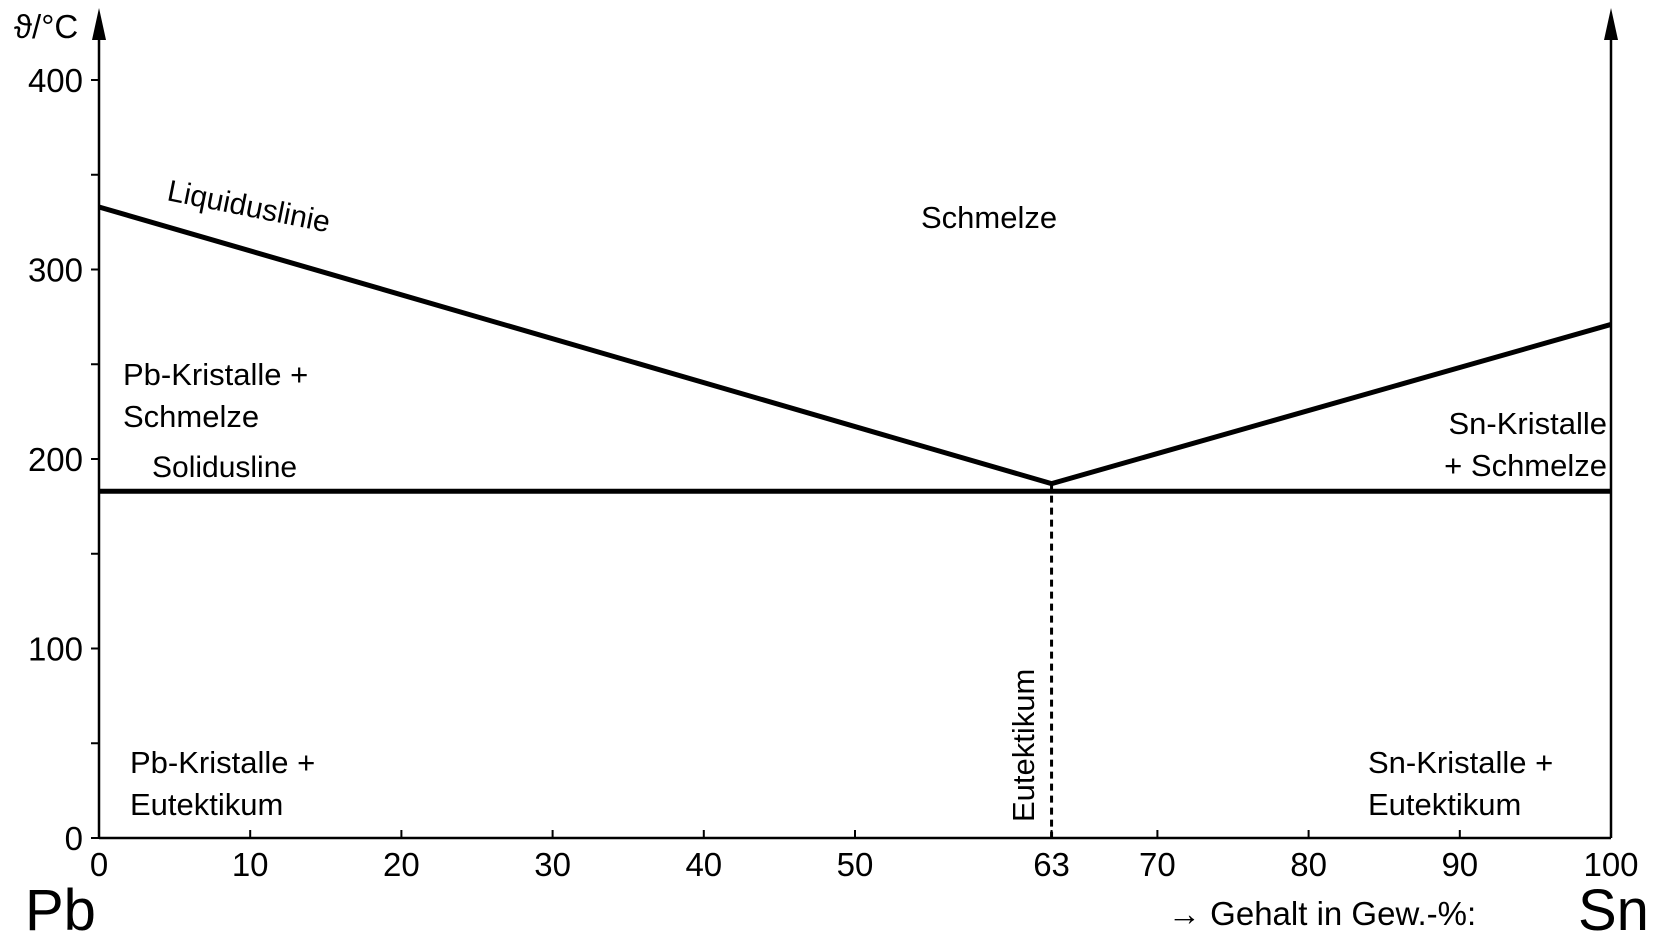 The width and height of the screenshot is (1653, 937). What do you see at coordinates (1023, 745) in the screenshot?
I see `eutectic-label: Eutektikum` at bounding box center [1023, 745].